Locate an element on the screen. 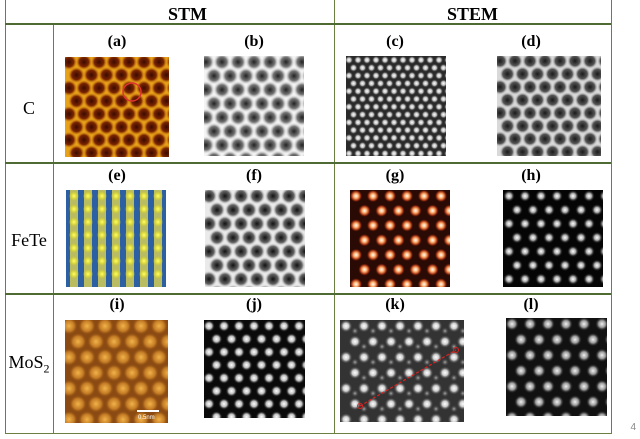 The width and height of the screenshot is (640, 439). panel-h-sim-fete is located at coordinates (553, 238).